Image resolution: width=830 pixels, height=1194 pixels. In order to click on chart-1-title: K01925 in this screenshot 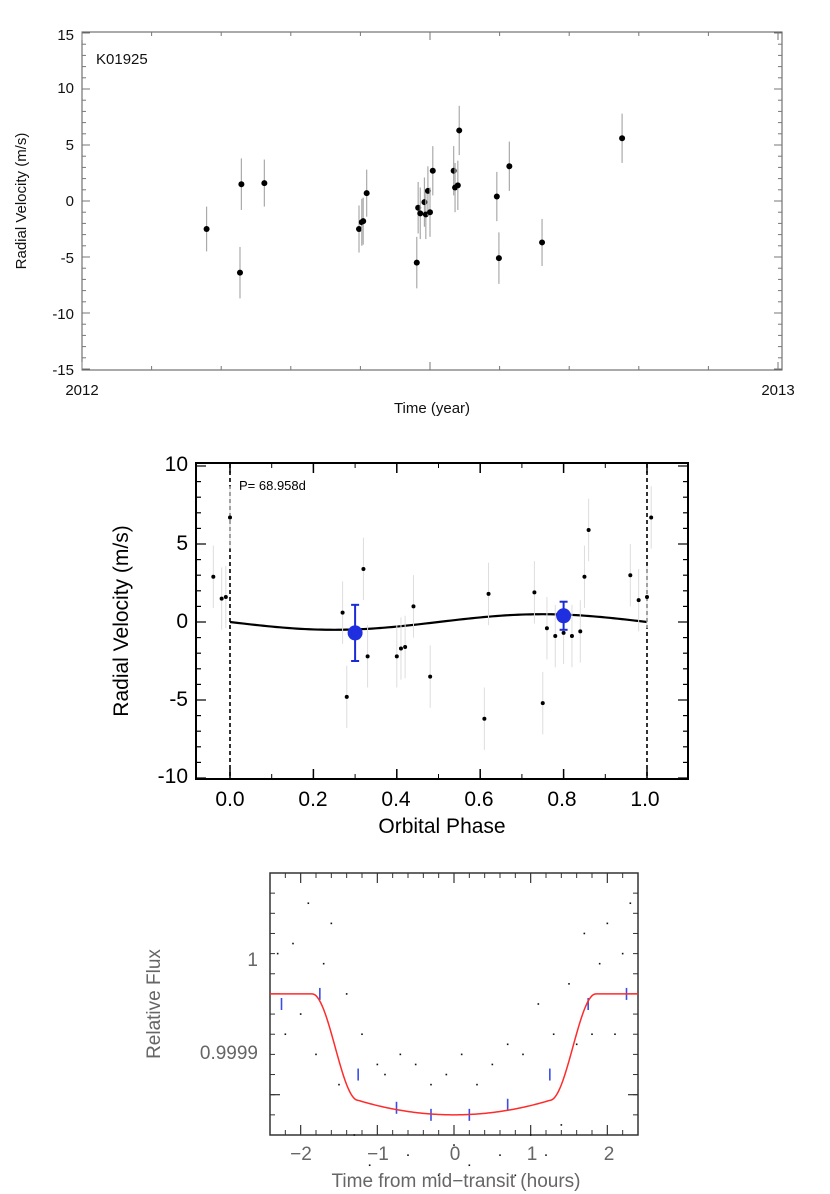, I will do `click(122, 59)`.